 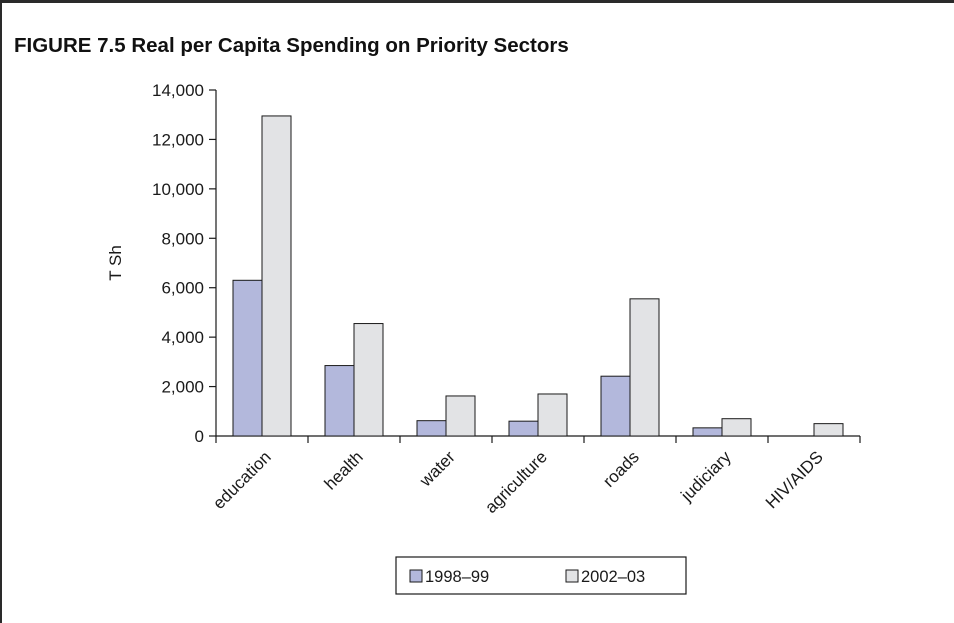 I want to click on y-axis-label: T Sh, so click(x=115, y=263).